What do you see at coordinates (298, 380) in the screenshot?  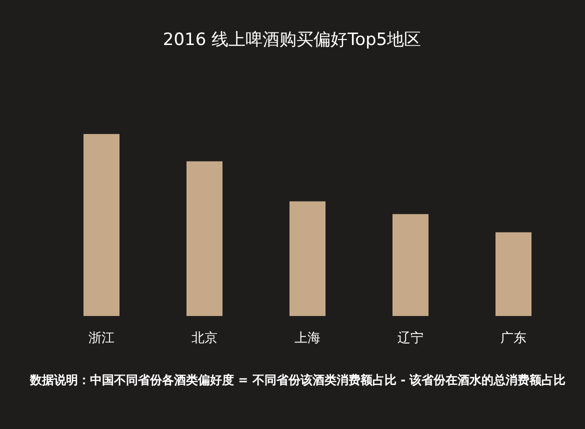 I see `text: 数据说明：中国不同省份各酒类偏好度 = 不同省份该酒类消费额占比 - 该省份在酒水的总消费额占比` at bounding box center [298, 380].